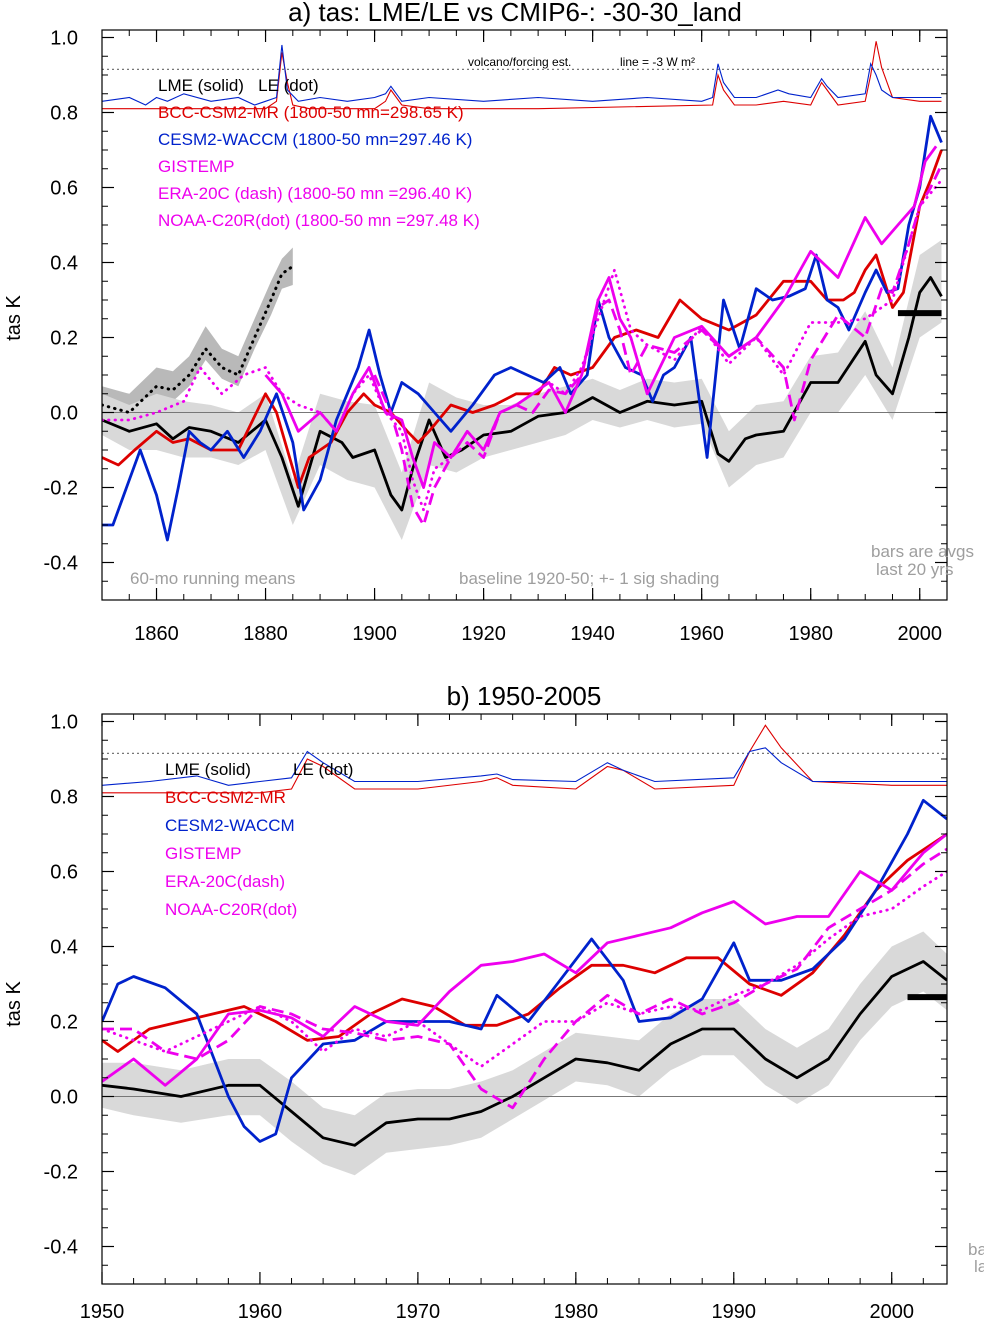  What do you see at coordinates (979, 1266) in the screenshot?
I see `panel-b-note-last20: la` at bounding box center [979, 1266].